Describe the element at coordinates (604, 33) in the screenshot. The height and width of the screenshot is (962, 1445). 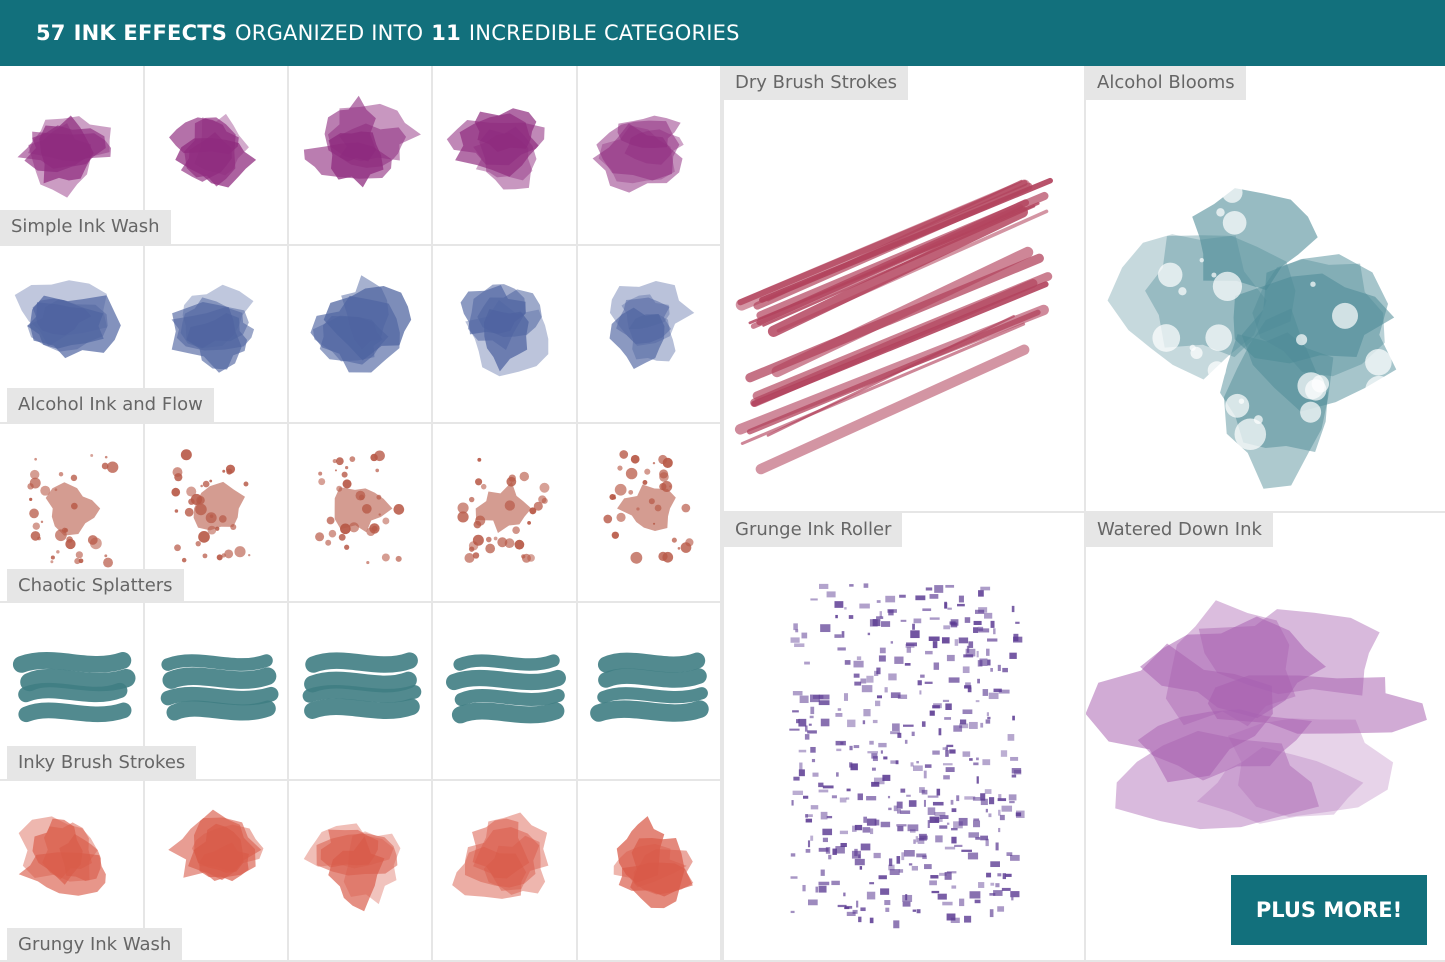
I see `categories-text: INCREDIBLE CATEGORIES` at that location.